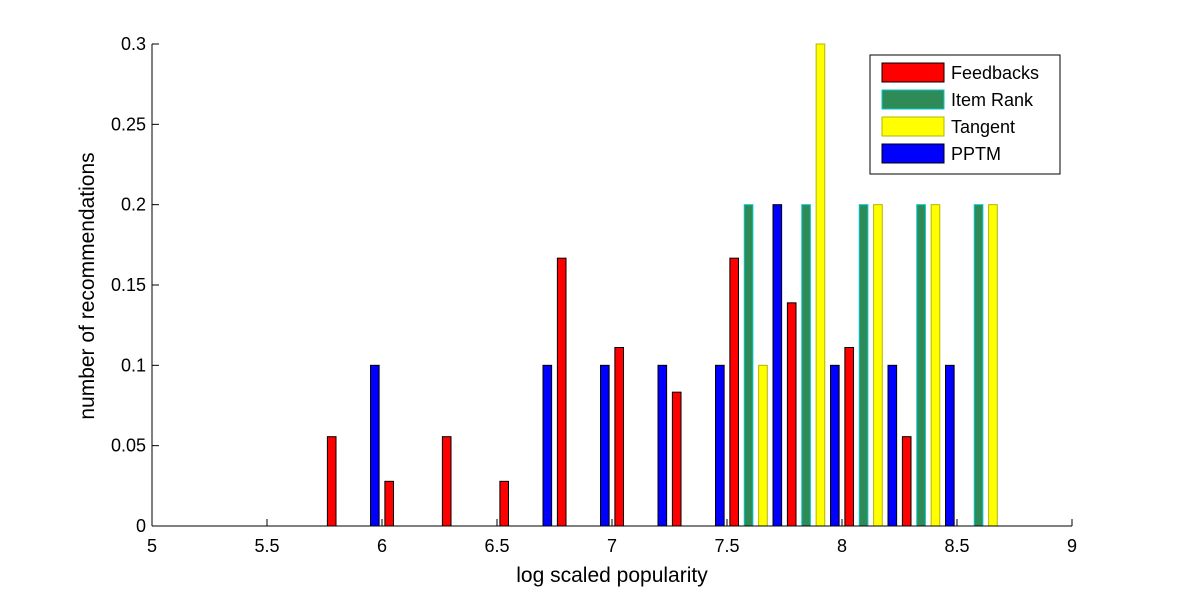 The image size is (1183, 591). I want to click on legend-label: Item Rank, so click(992, 100).